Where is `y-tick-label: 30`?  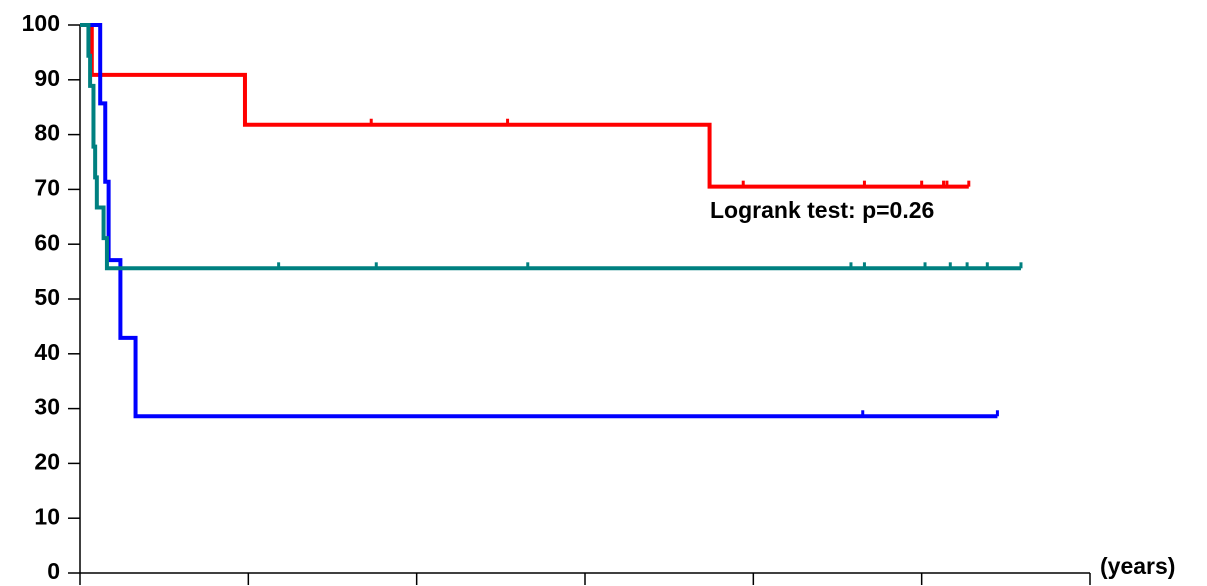
y-tick-label: 30 is located at coordinates (47, 407).